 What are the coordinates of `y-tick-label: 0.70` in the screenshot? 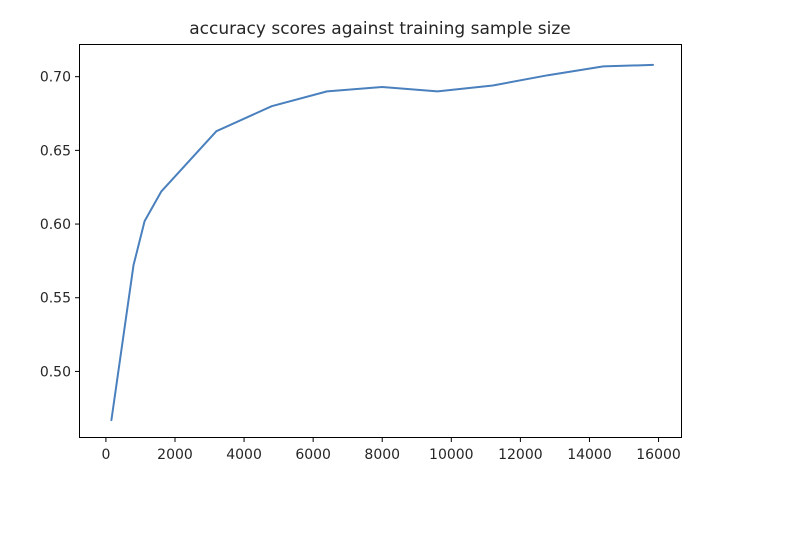 It's located at (55, 78).